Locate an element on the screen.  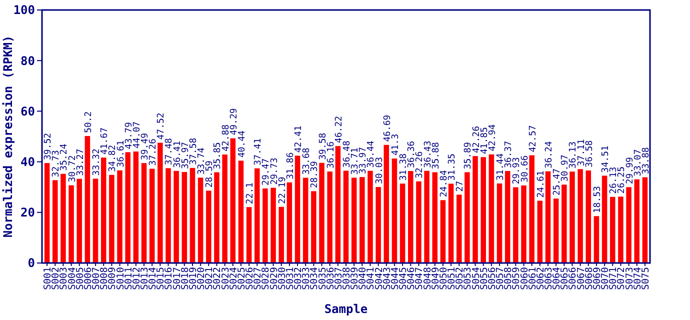
data-label: 37.26 is located at coordinates (153, 152).